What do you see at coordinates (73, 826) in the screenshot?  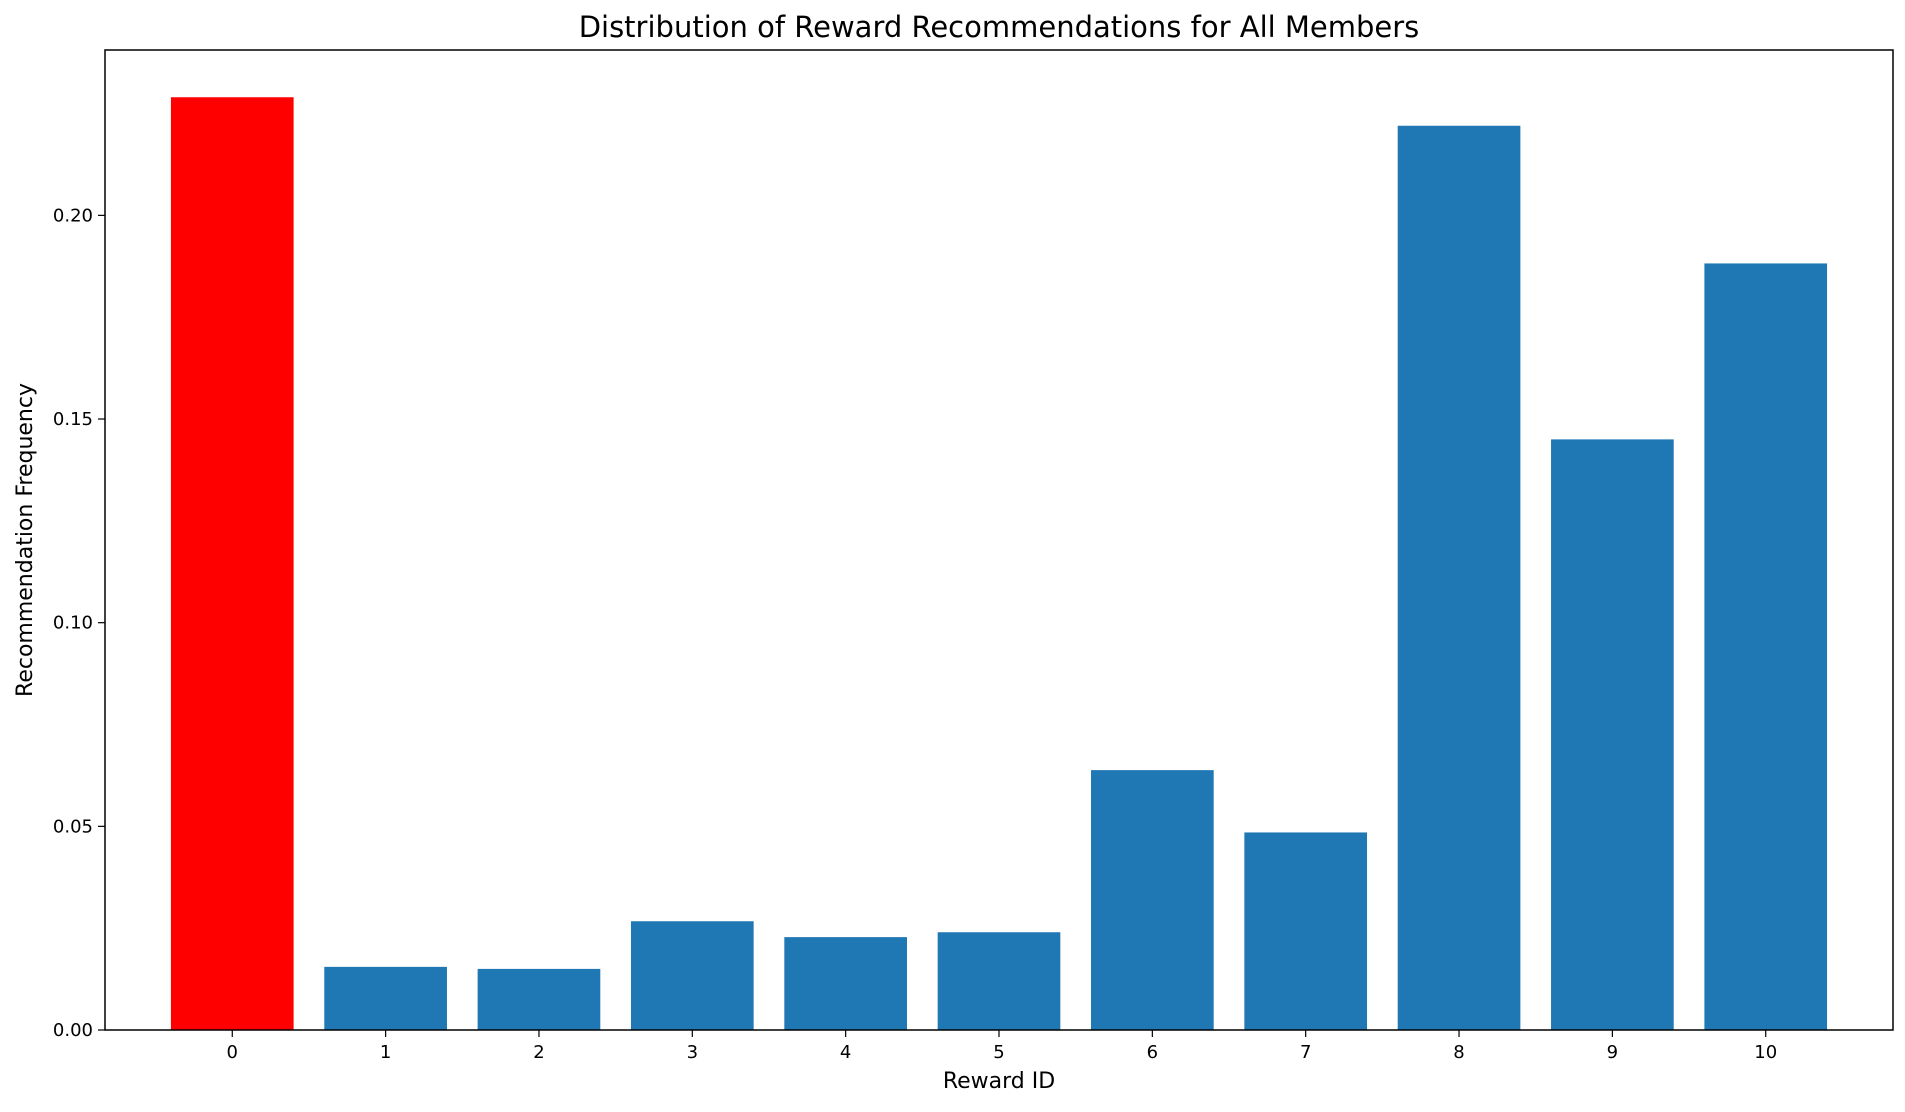 I see `y-tick-label: 0.05` at bounding box center [73, 826].